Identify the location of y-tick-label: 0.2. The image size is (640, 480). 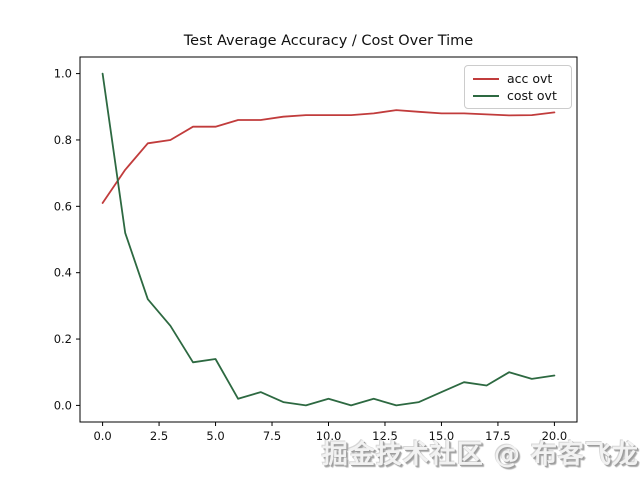
(63, 339).